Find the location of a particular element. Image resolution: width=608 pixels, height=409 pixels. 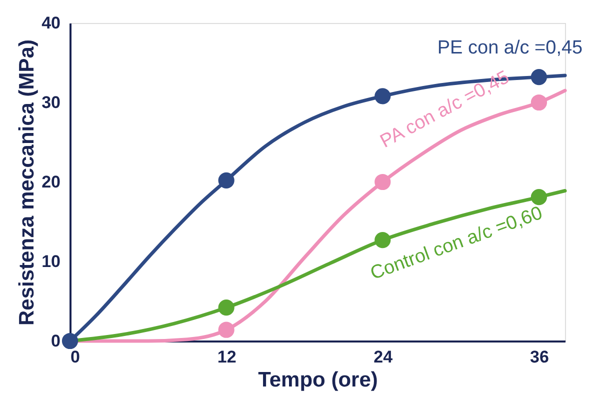

series-label: PE con a/c =0,45 is located at coordinates (510, 47).